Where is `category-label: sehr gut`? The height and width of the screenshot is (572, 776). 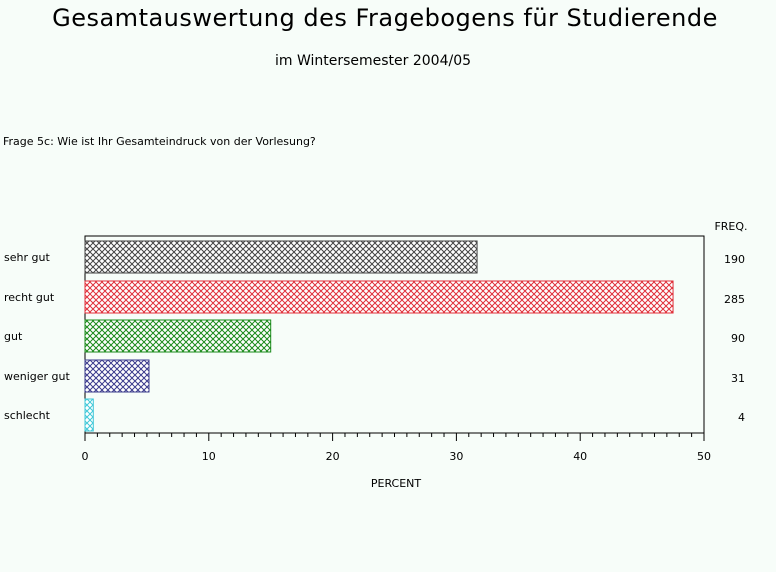 category-label: sehr gut is located at coordinates (27, 257).